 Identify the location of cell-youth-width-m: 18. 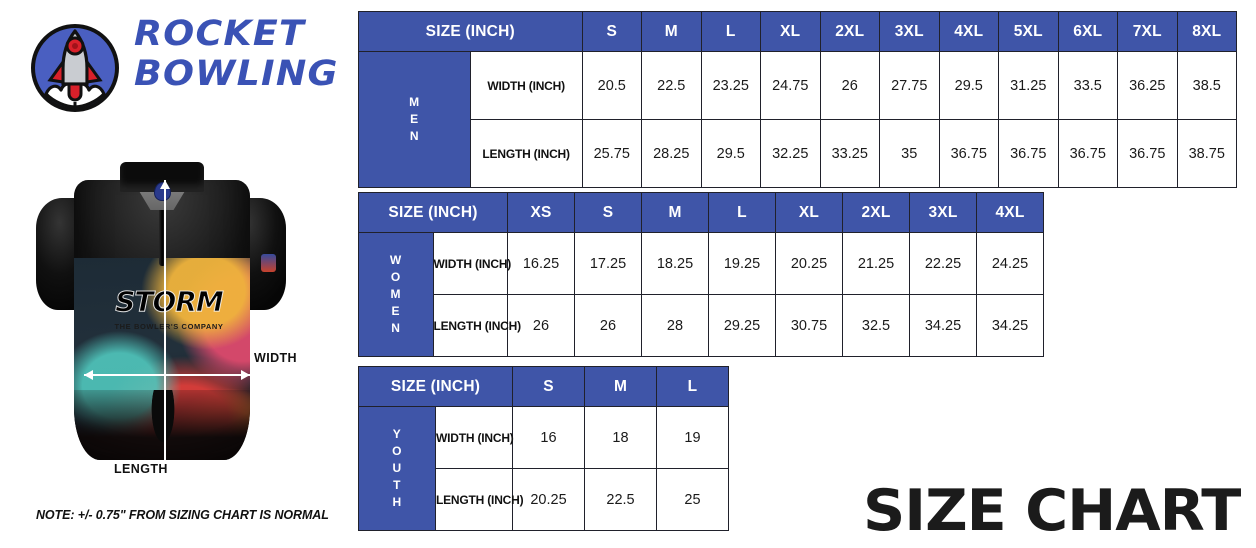
(620, 437).